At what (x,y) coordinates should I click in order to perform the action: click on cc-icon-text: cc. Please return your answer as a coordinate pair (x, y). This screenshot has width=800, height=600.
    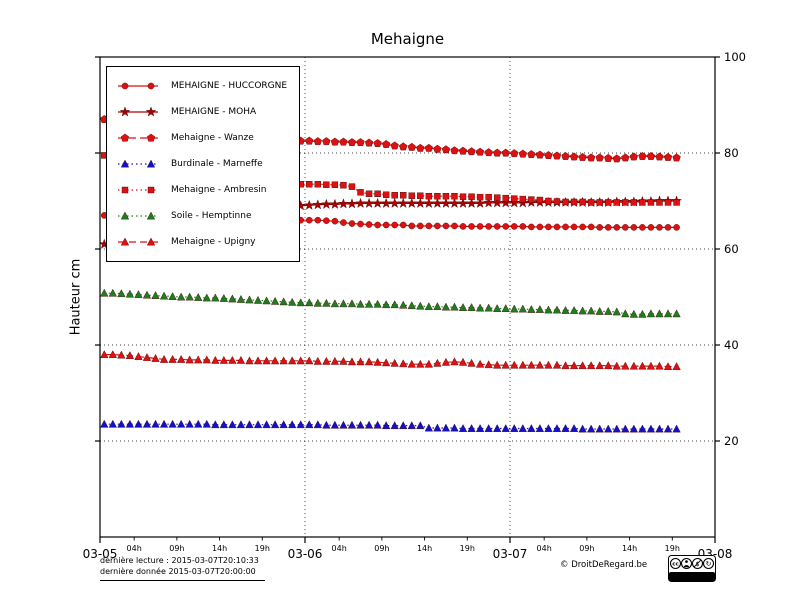
    Looking at the image, I should click on (675, 565).